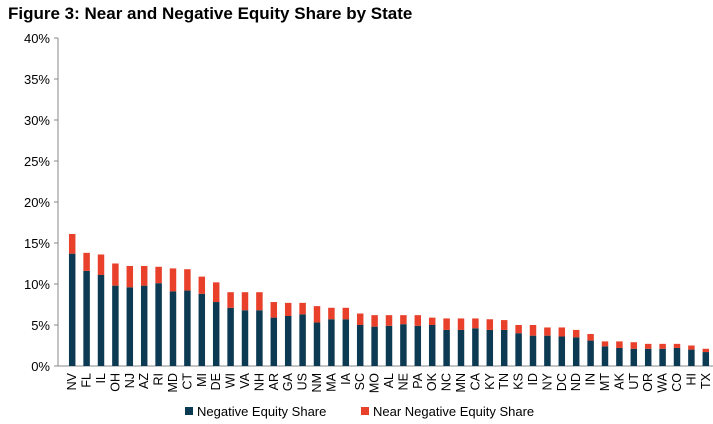 The height and width of the screenshot is (424, 713). I want to click on bar-negative-nm, so click(317, 344).